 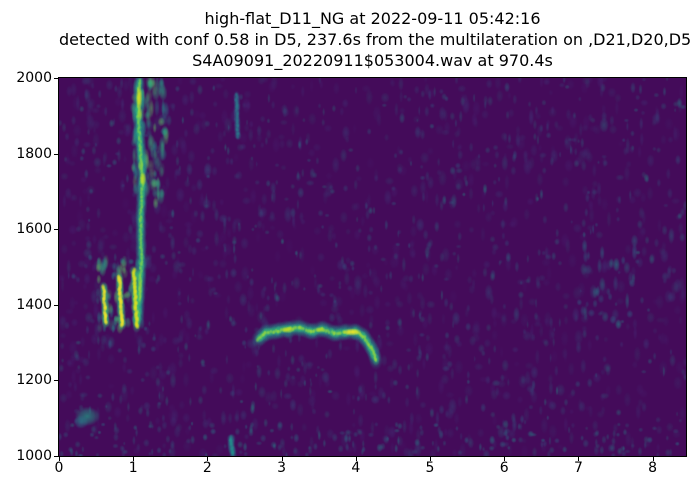 What do you see at coordinates (653, 468) in the screenshot?
I see `x-tick-label: 8` at bounding box center [653, 468].